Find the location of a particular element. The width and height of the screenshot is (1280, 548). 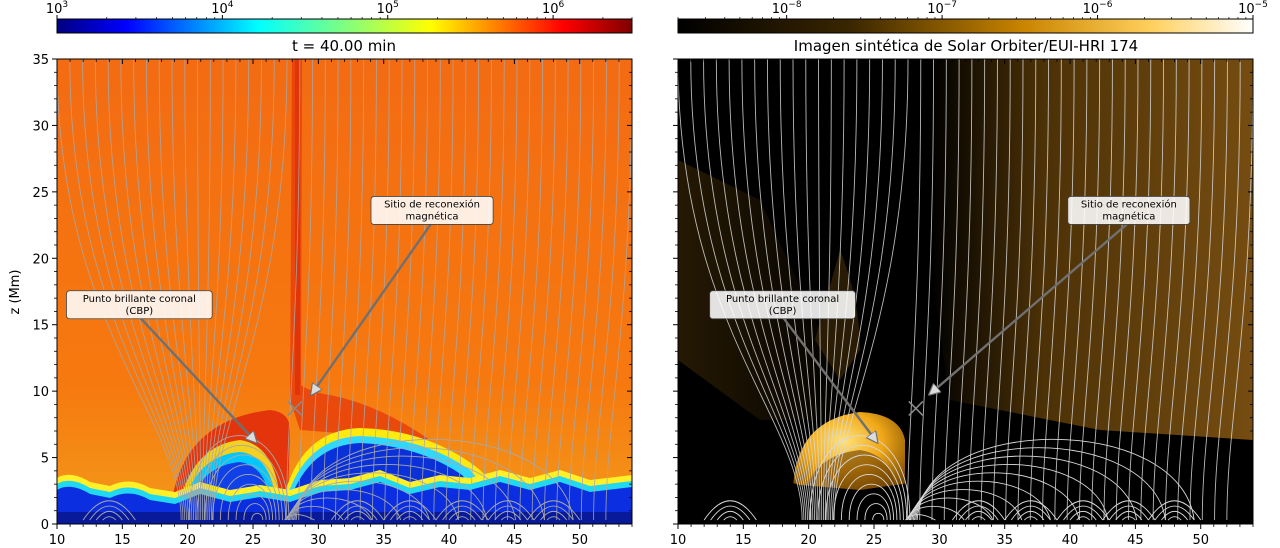

x-tick-label: 35 is located at coordinates (383, 540).